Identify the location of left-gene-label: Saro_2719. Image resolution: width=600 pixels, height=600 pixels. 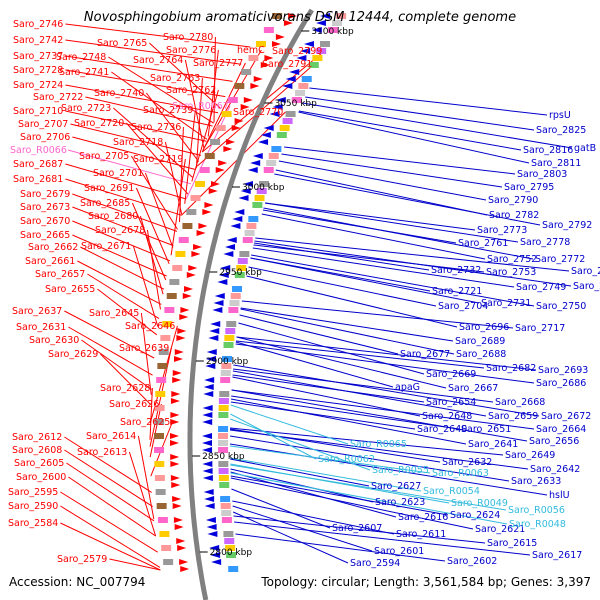
(158, 159).